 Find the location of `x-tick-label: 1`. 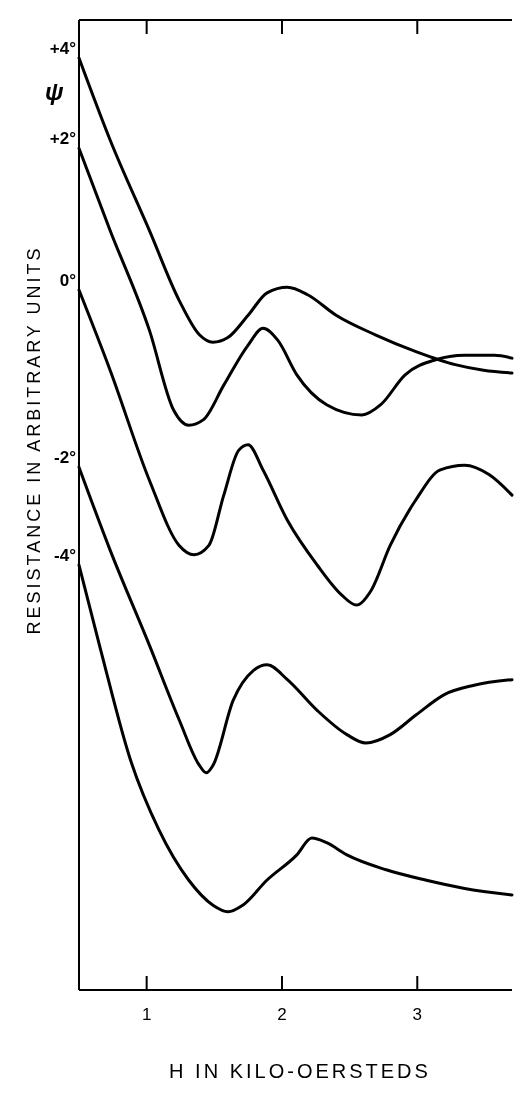

x-tick-label: 1 is located at coordinates (146, 1014).